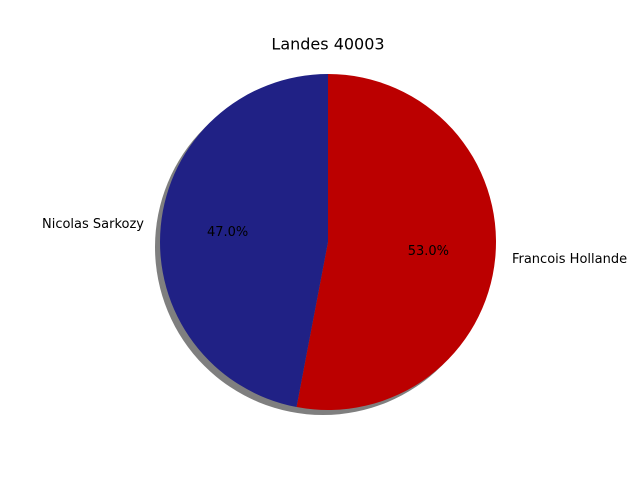 This screenshot has width=640, height=484. What do you see at coordinates (327, 44) in the screenshot?
I see `chart-title: Landes 40003` at bounding box center [327, 44].